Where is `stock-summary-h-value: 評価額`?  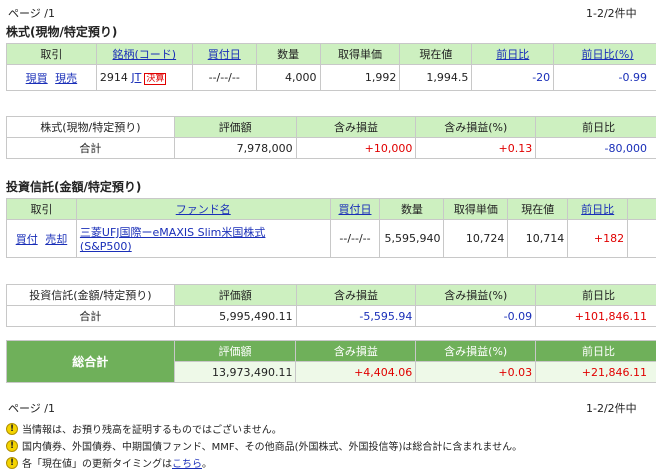
stock-summary-h-value: 評価額 is located at coordinates (235, 127).